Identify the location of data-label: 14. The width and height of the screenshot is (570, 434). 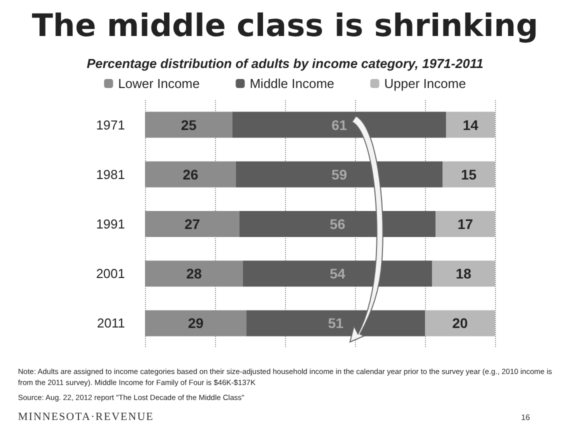
(470, 124).